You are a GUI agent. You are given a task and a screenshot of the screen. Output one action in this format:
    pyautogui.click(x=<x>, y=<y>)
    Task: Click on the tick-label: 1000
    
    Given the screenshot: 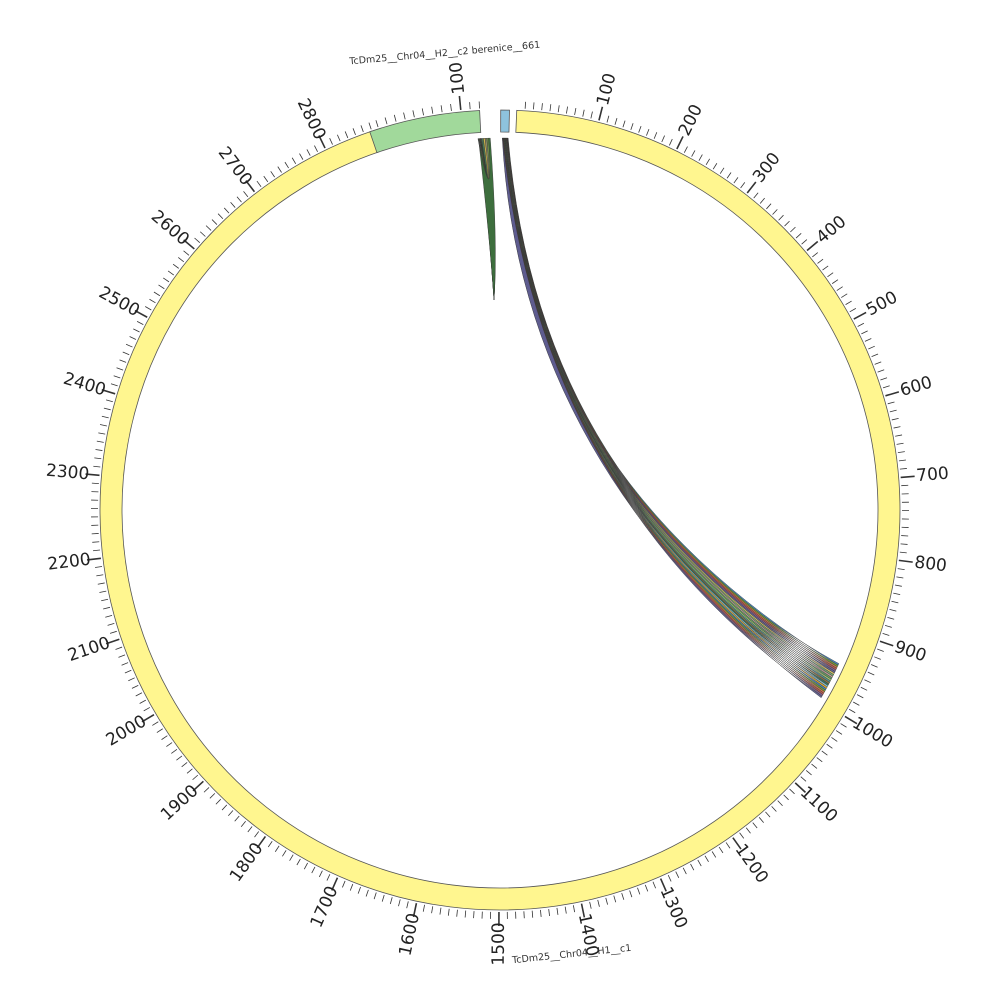 What is the action you would take?
    pyautogui.click(x=872, y=732)
    